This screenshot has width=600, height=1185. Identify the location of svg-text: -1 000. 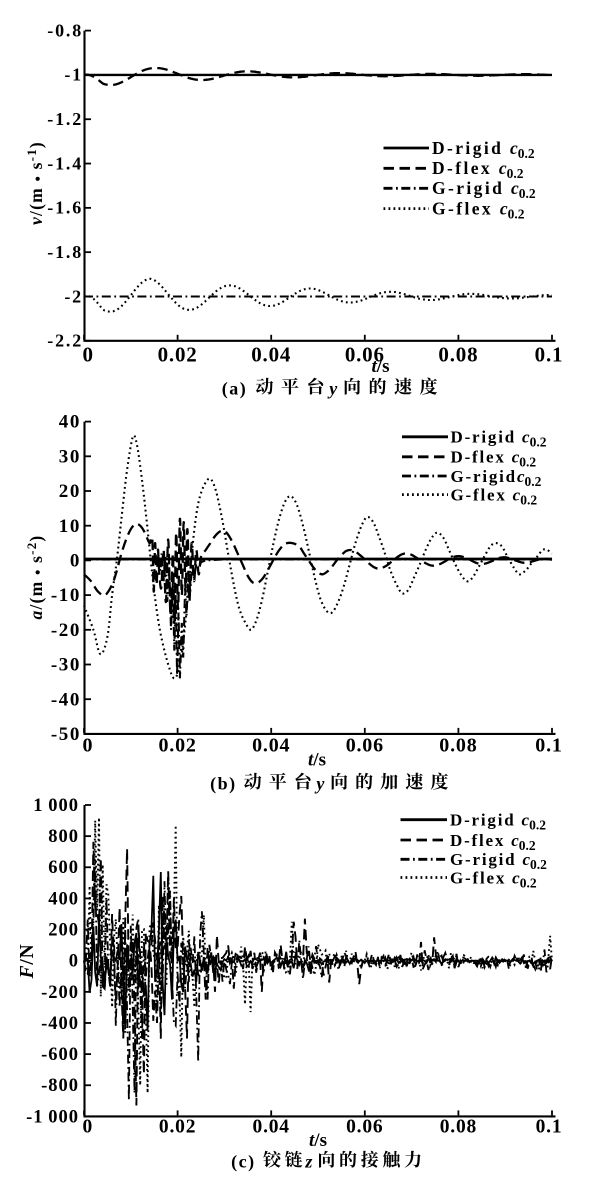
(52, 1117).